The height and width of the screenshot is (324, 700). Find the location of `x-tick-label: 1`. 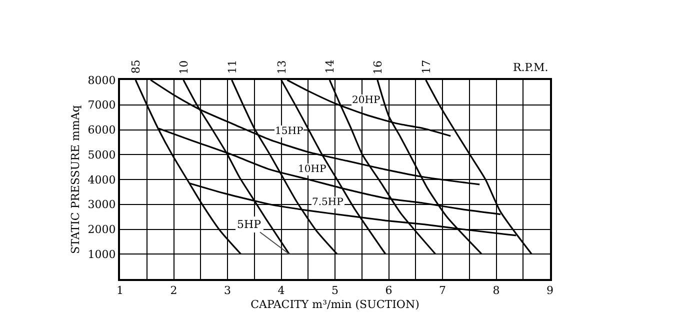

x-tick-label: 1 is located at coordinates (120, 291).